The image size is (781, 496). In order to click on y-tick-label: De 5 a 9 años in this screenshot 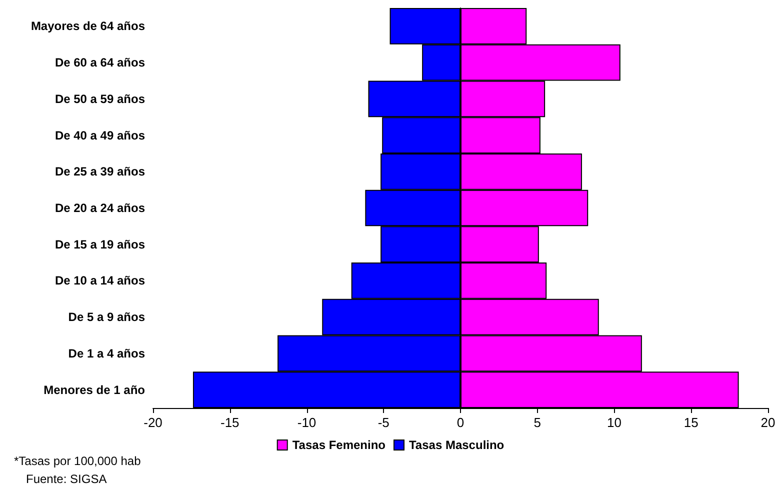, I will do `click(107, 317)`.